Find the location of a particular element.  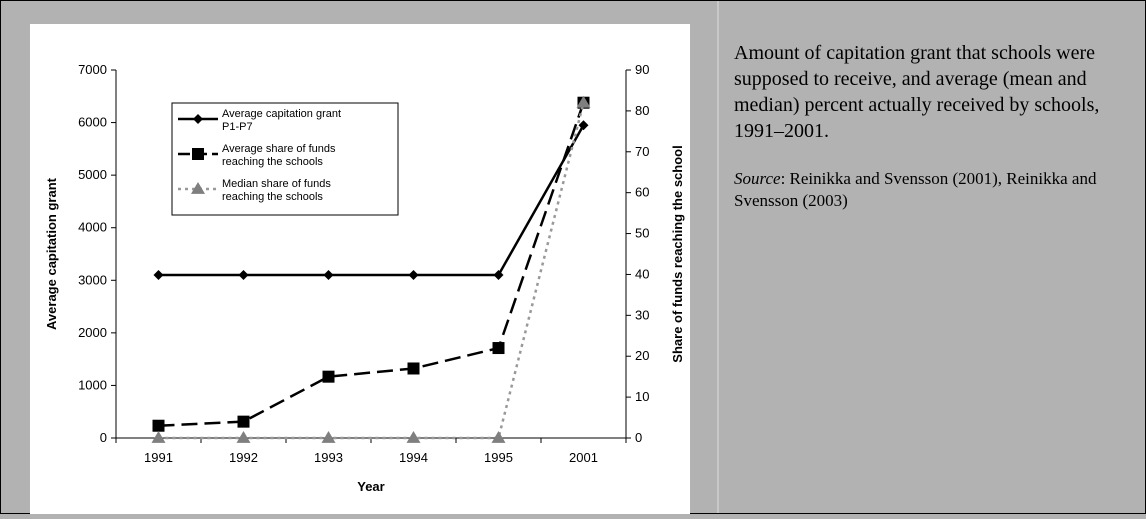

left-tick-label: 6000 is located at coordinates (92, 122).